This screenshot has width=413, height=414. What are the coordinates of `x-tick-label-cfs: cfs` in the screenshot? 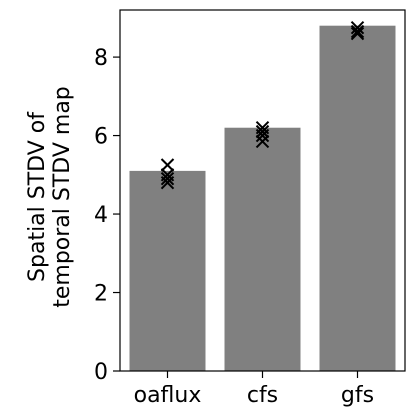 It's located at (262, 395).